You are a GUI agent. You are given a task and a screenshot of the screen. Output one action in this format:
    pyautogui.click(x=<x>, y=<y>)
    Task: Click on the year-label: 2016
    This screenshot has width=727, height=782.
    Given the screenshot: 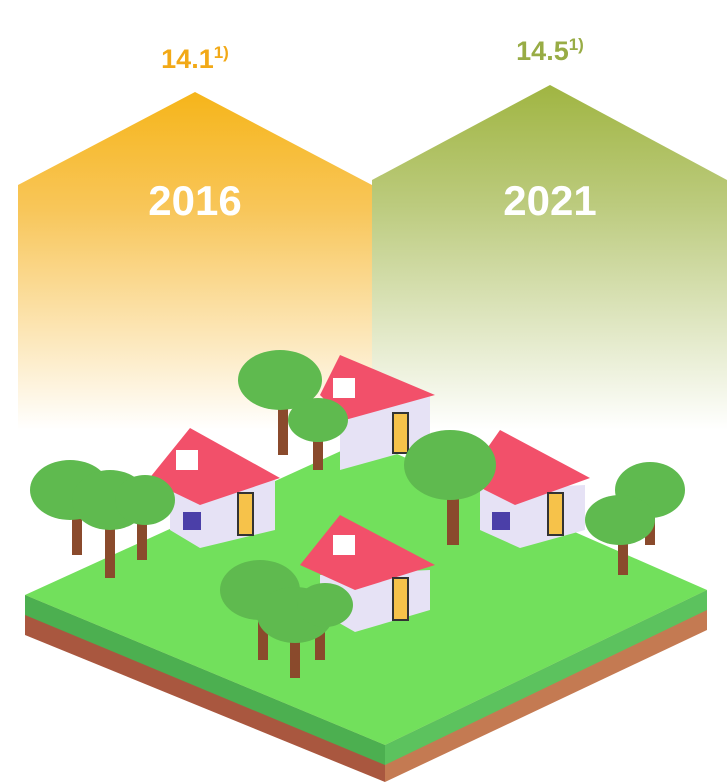 What is the action you would take?
    pyautogui.click(x=194, y=200)
    